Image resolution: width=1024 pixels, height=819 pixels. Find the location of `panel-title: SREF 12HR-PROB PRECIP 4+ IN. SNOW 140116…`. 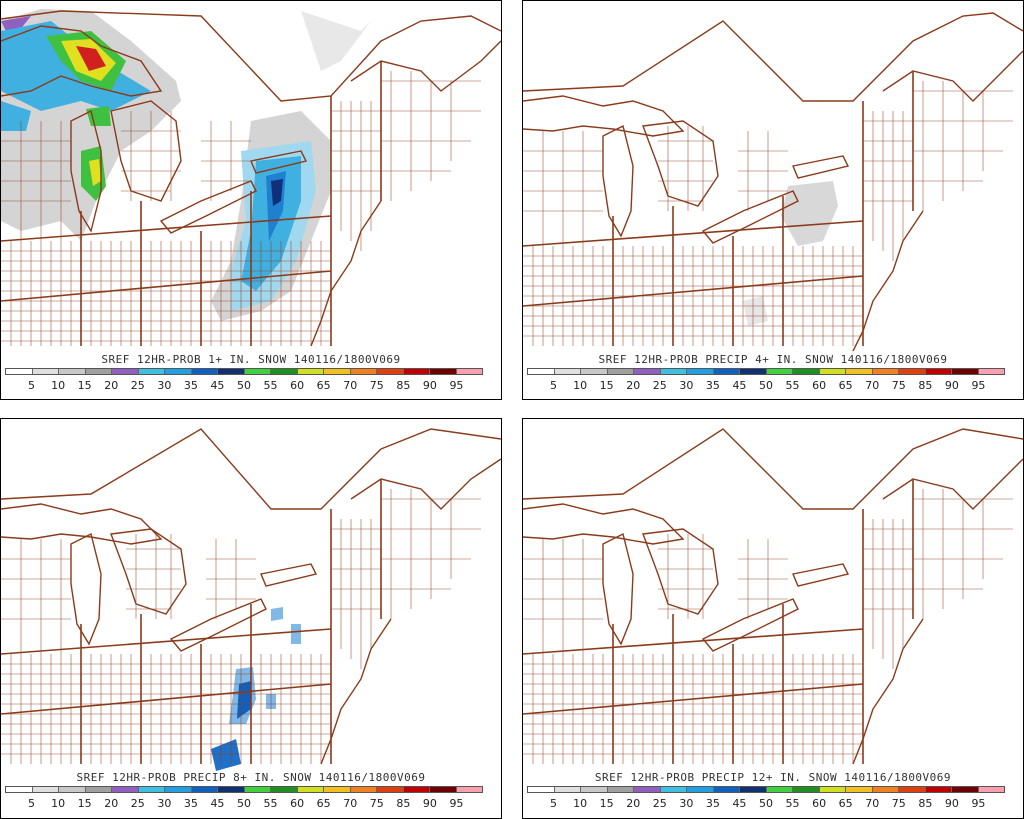

panel-title: SREF 12HR-PROB PRECIP 4+ IN. SNOW 140116… is located at coordinates (773, 359).